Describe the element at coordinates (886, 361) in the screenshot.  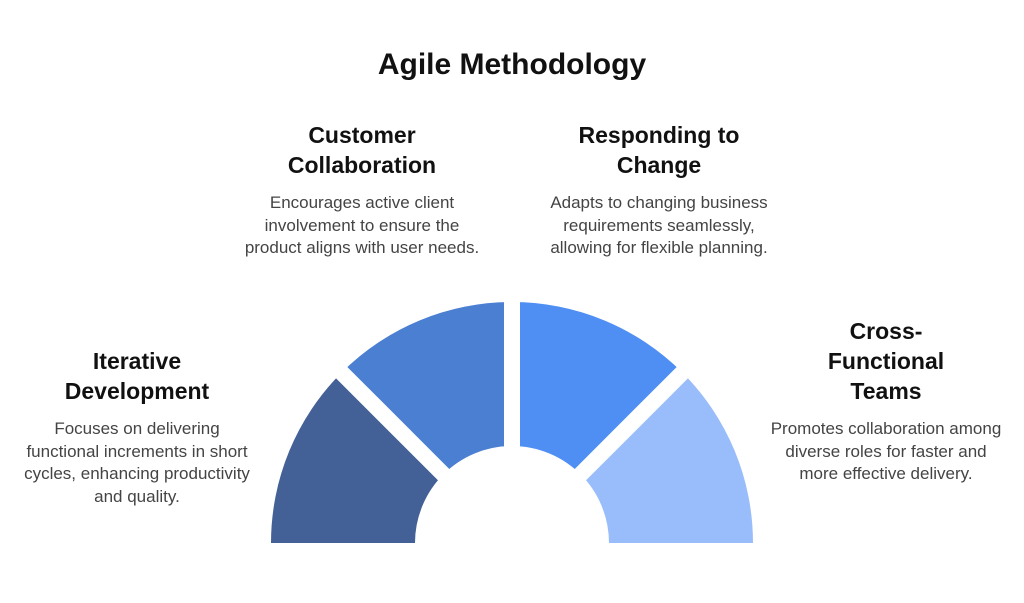
I see `cross-functional-heading: Cross-Functional Teams` at that location.